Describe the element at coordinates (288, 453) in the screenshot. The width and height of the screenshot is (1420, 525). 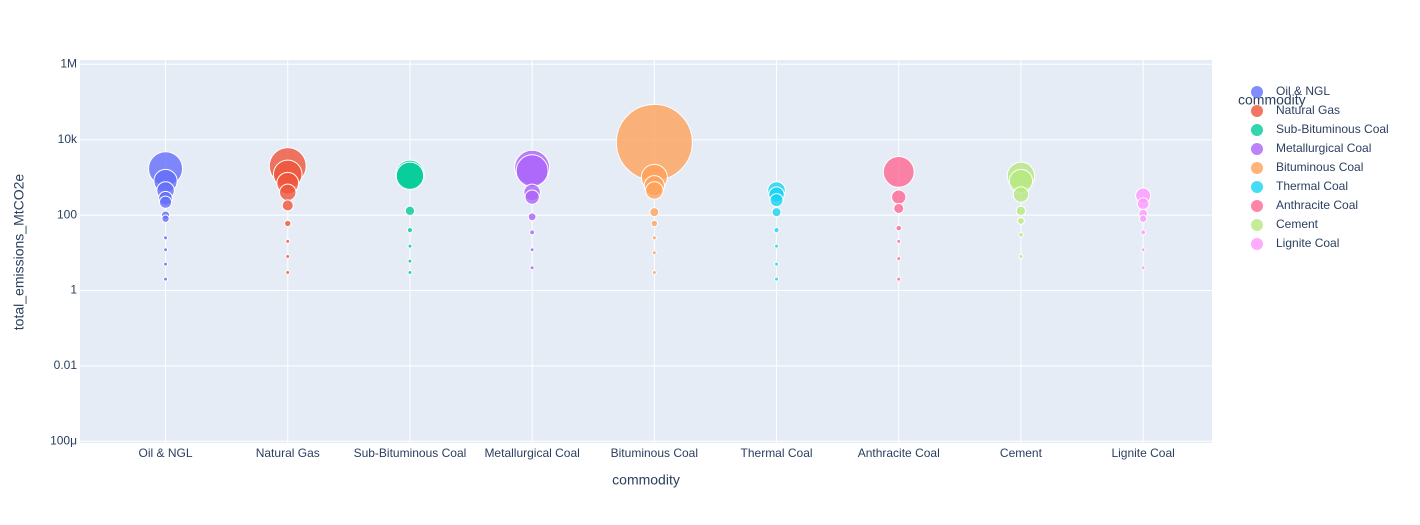
I see `x-tick-label: Natural Gas` at that location.